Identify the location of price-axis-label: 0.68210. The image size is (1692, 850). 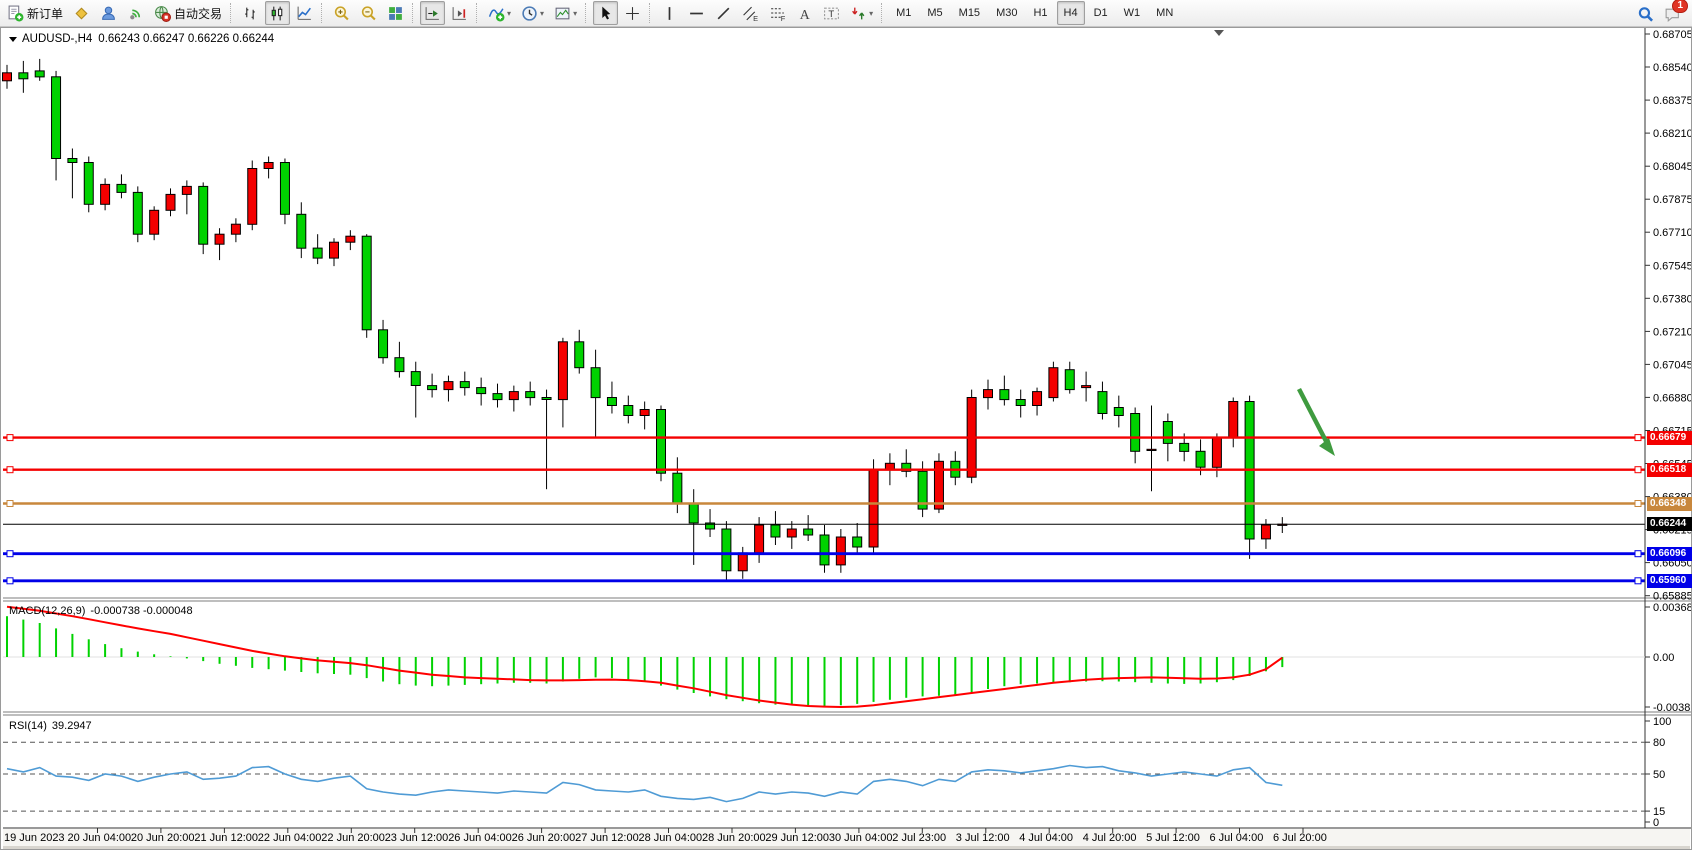
(1672, 134).